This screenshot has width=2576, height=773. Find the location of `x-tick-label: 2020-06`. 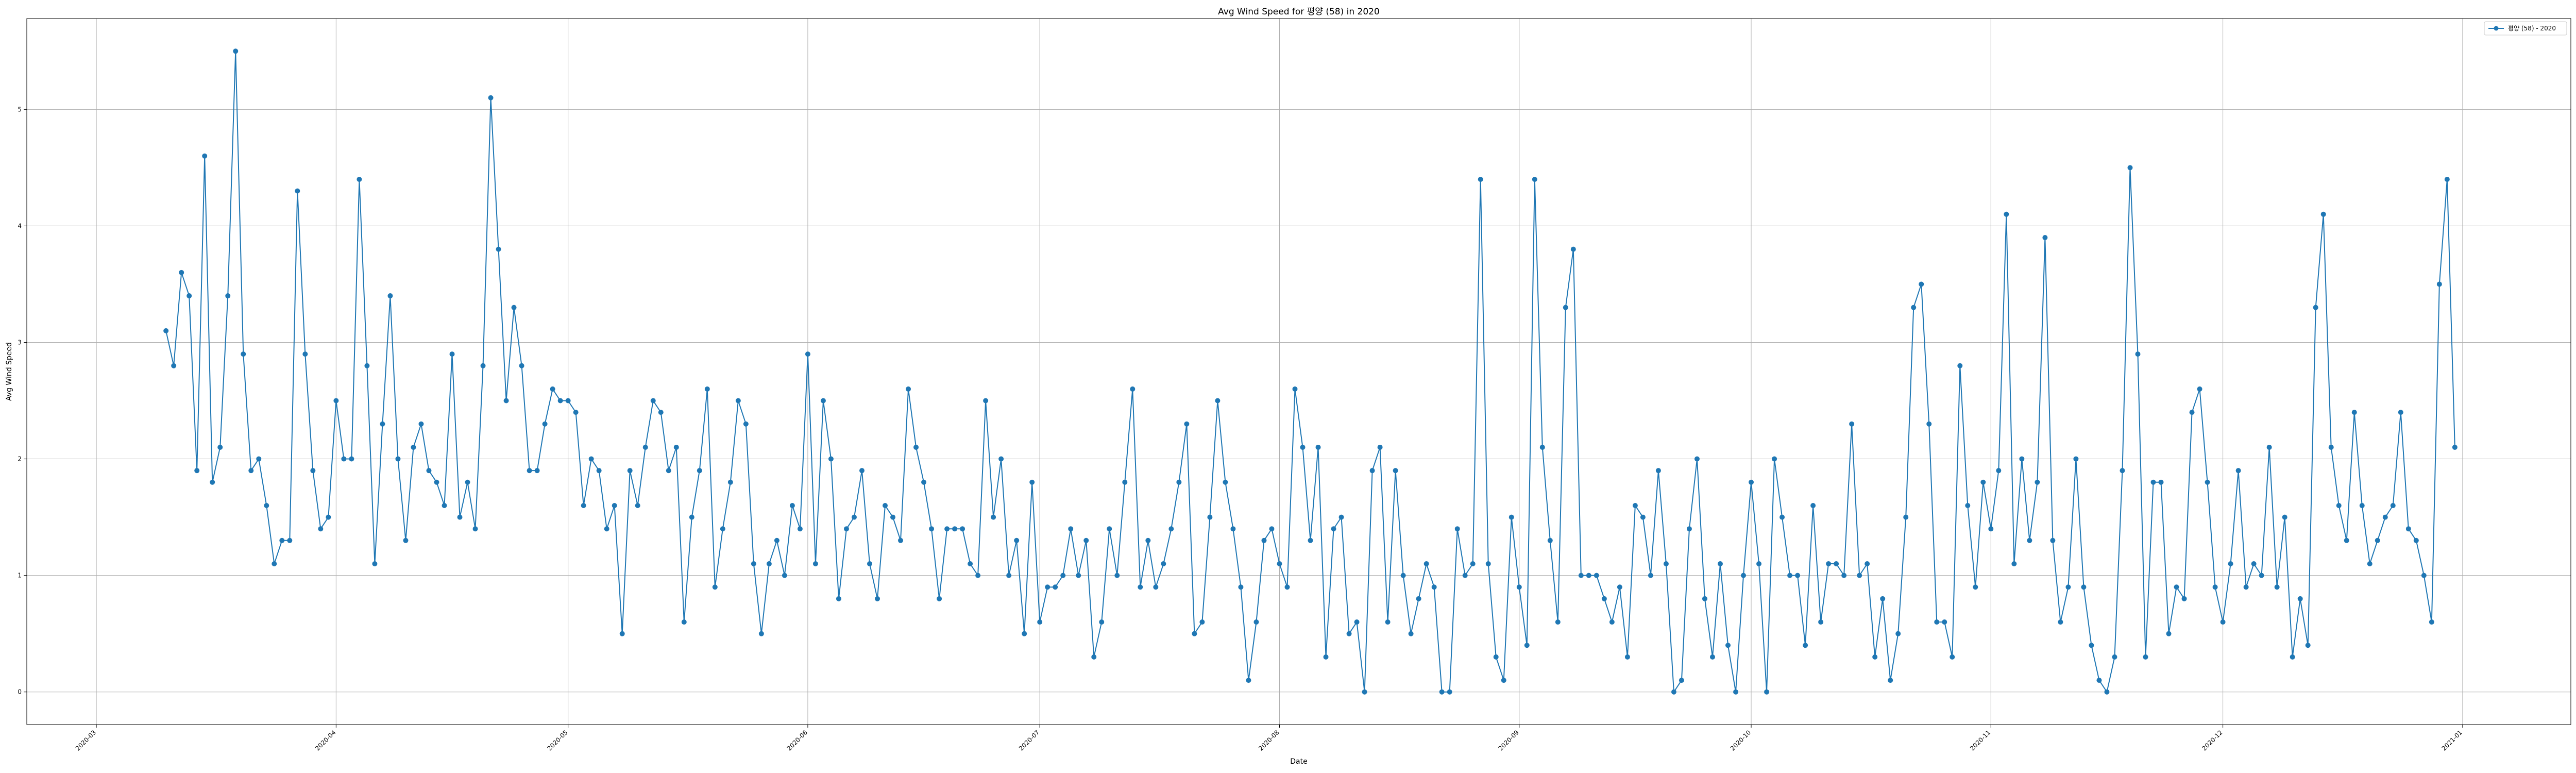

x-tick-label: 2020-06 is located at coordinates (797, 740).